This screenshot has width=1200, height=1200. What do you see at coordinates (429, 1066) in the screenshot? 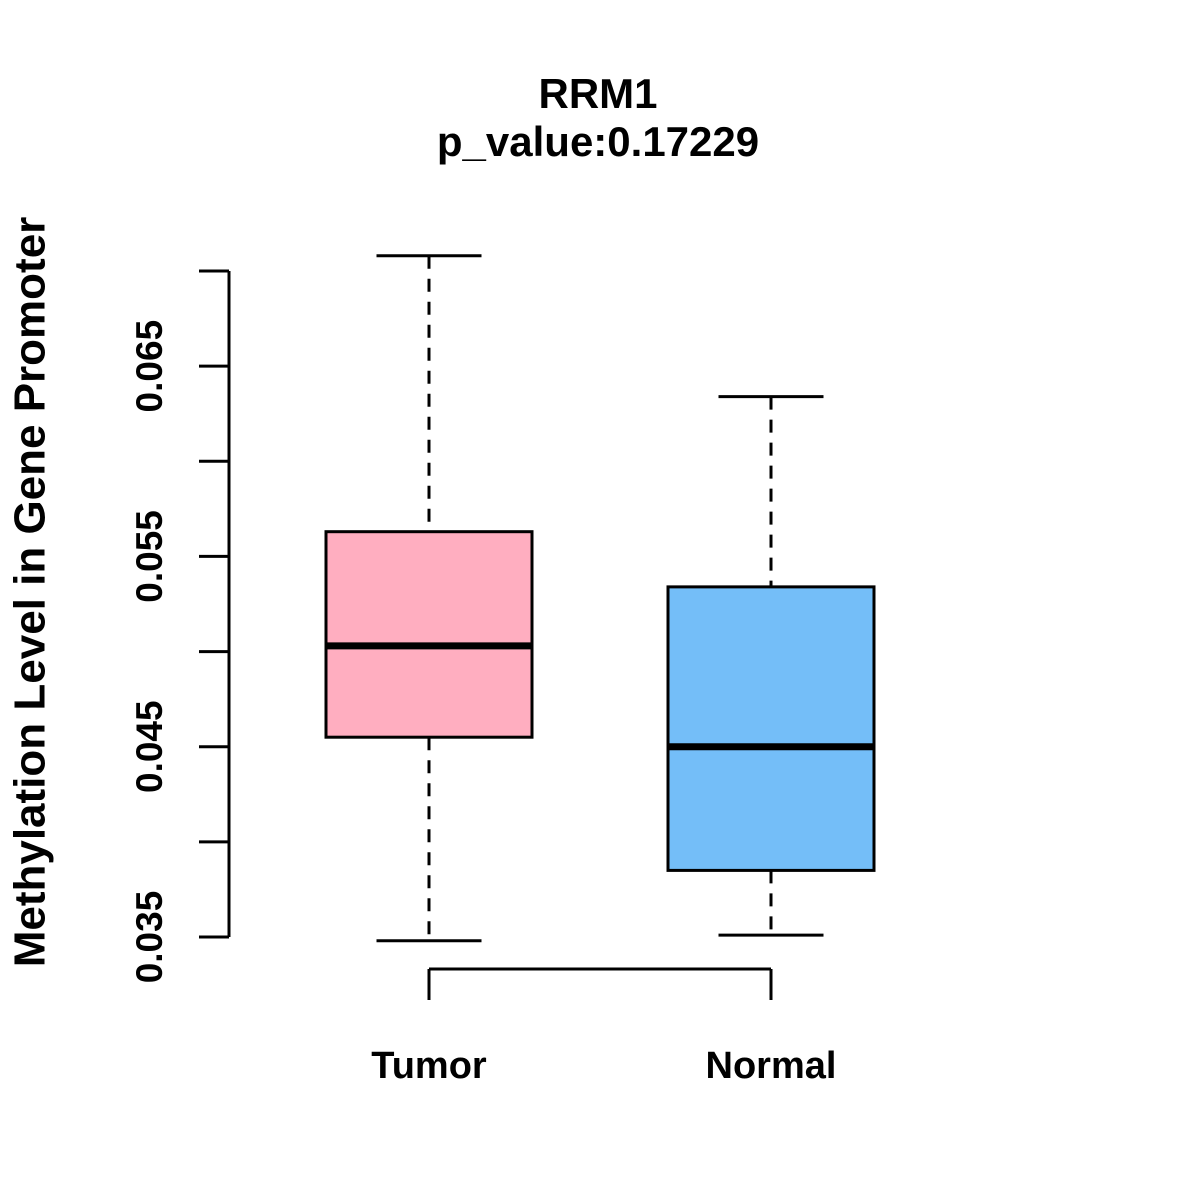
I see `x-group-label-tumor: Tumor` at bounding box center [429, 1066].